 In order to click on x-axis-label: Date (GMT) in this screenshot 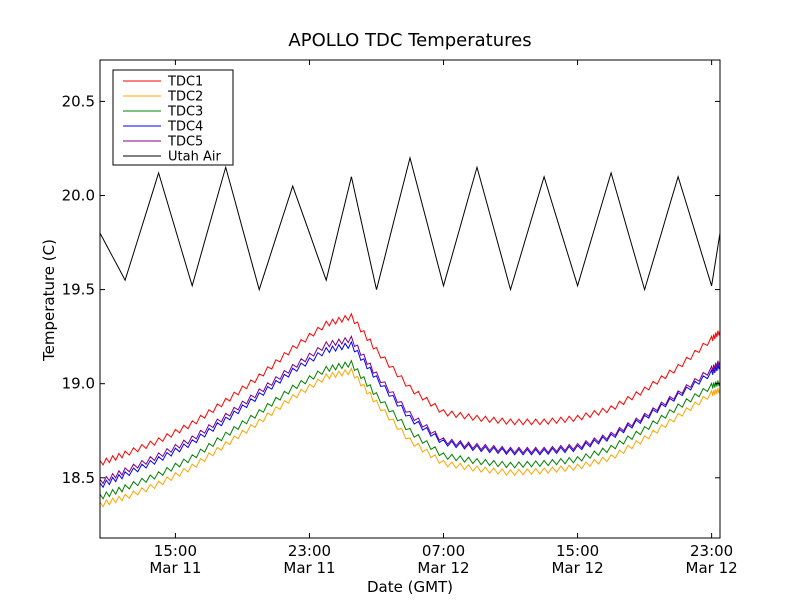, I will do `click(410, 587)`.